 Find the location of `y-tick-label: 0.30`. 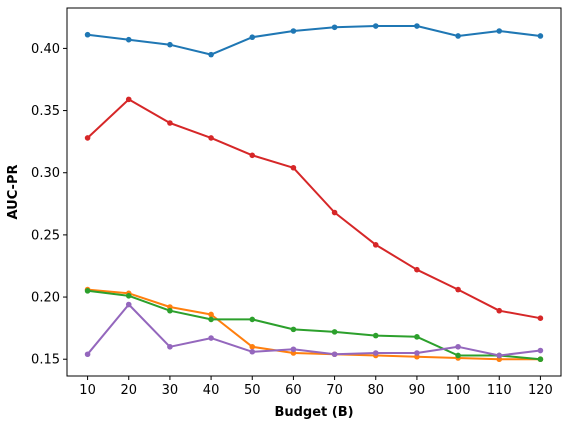

y-tick-label: 0.30 is located at coordinates (45, 173).